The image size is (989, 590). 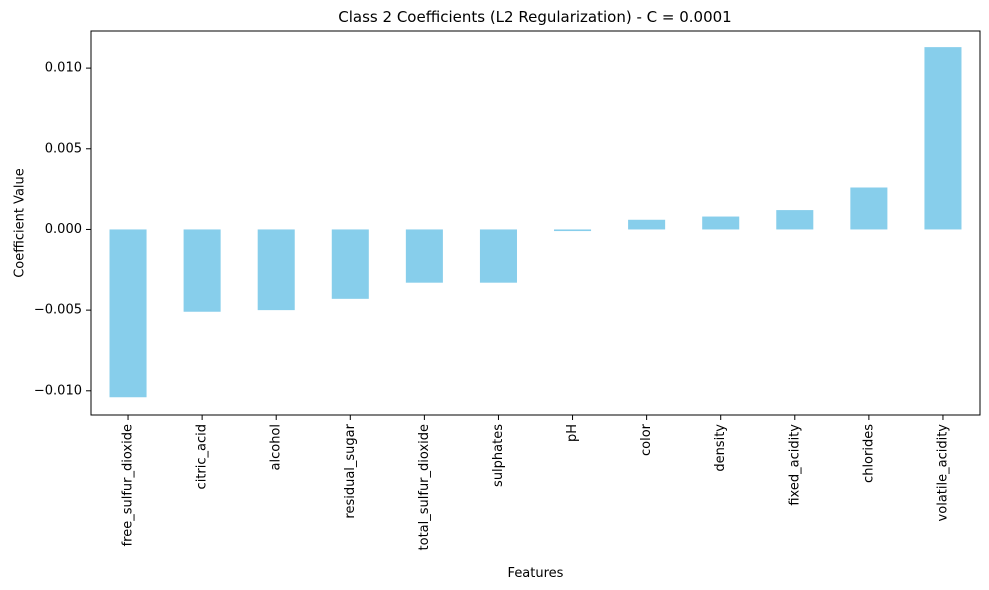 I want to click on x-tick-label: total_sulfur_dioxide, so click(x=424, y=487).